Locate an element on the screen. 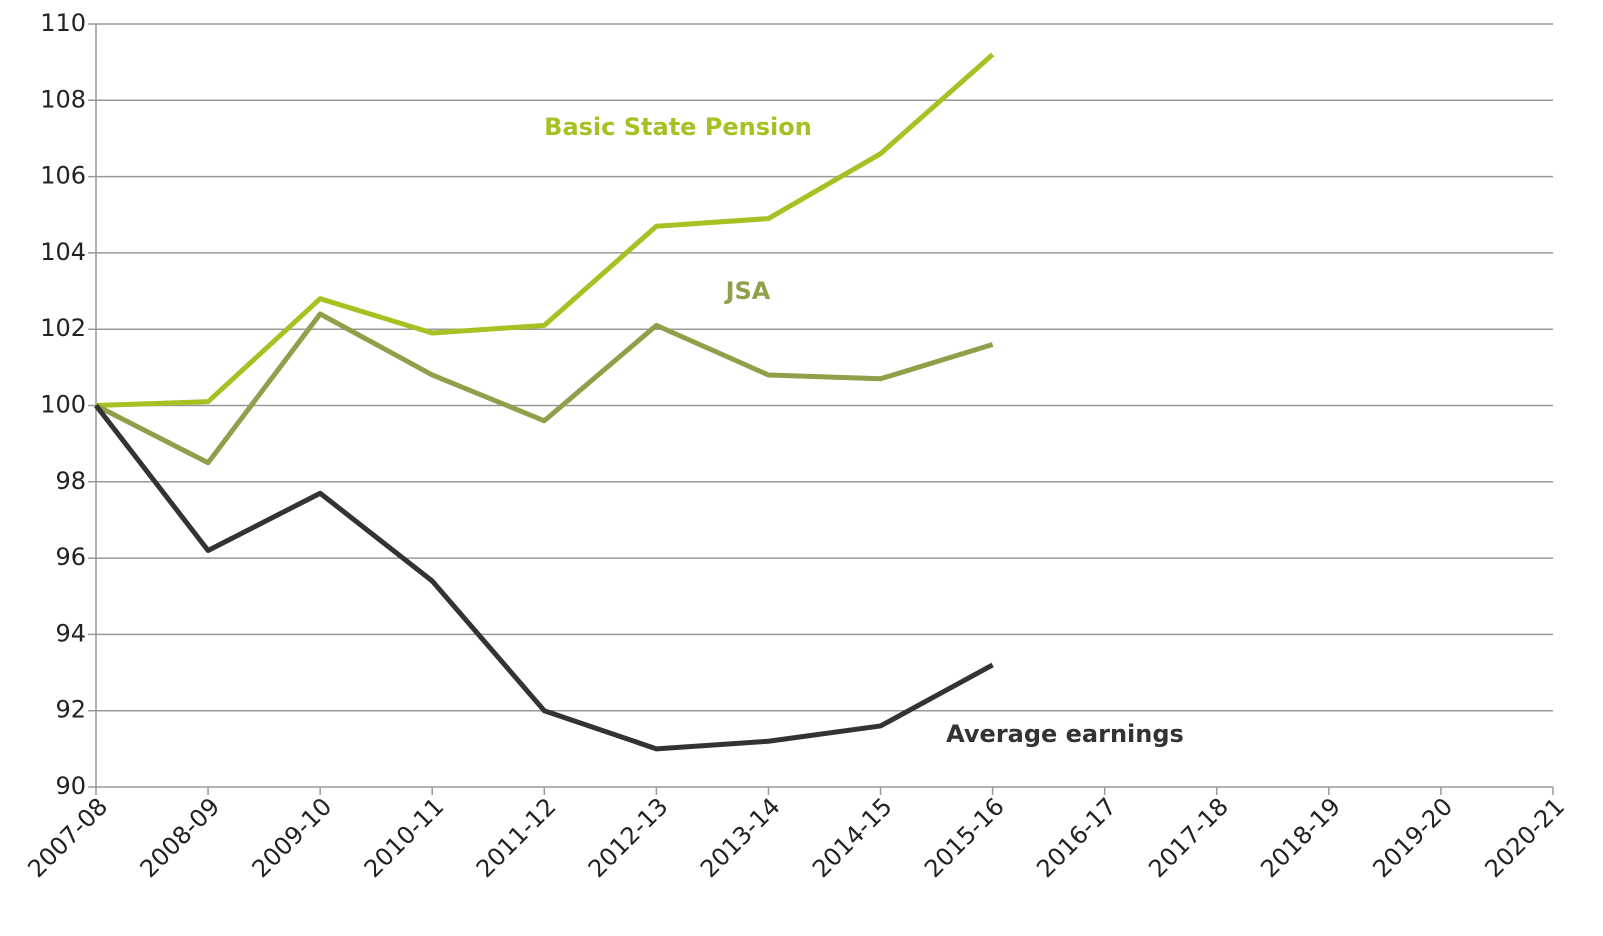  x-tick-label: 2018-19 is located at coordinates (1300, 837).